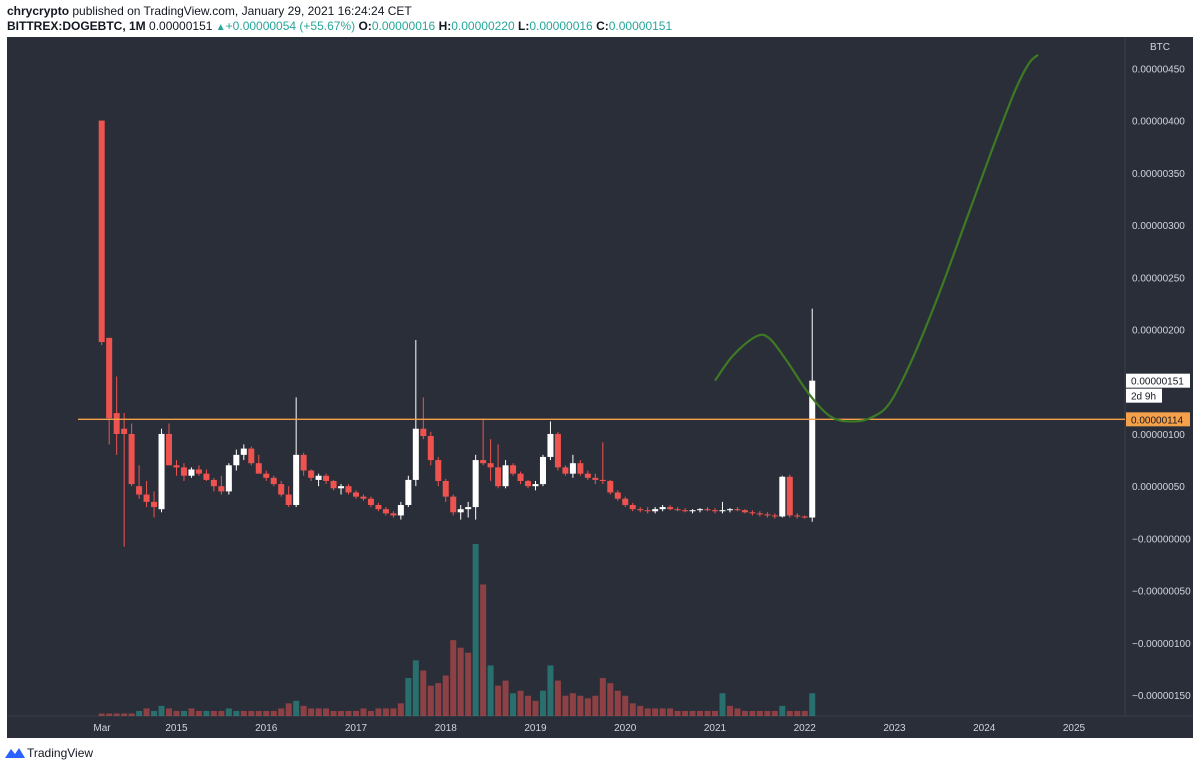 The image size is (1200, 767). Describe the element at coordinates (445, 26) in the screenshot. I see `high-label: H:` at that location.